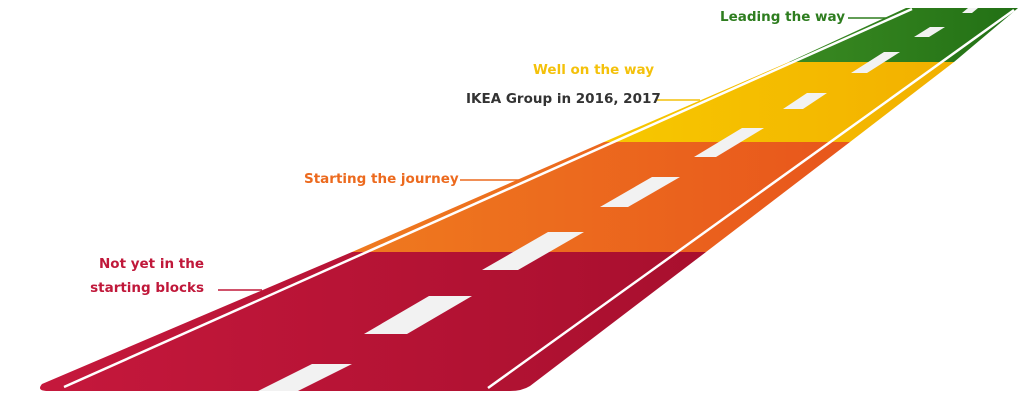 Image resolution: width=1028 pixels, height=408 pixels. What do you see at coordinates (783, 17) in the screenshot?
I see `label-leading-the-way: Leading the way` at bounding box center [783, 17].